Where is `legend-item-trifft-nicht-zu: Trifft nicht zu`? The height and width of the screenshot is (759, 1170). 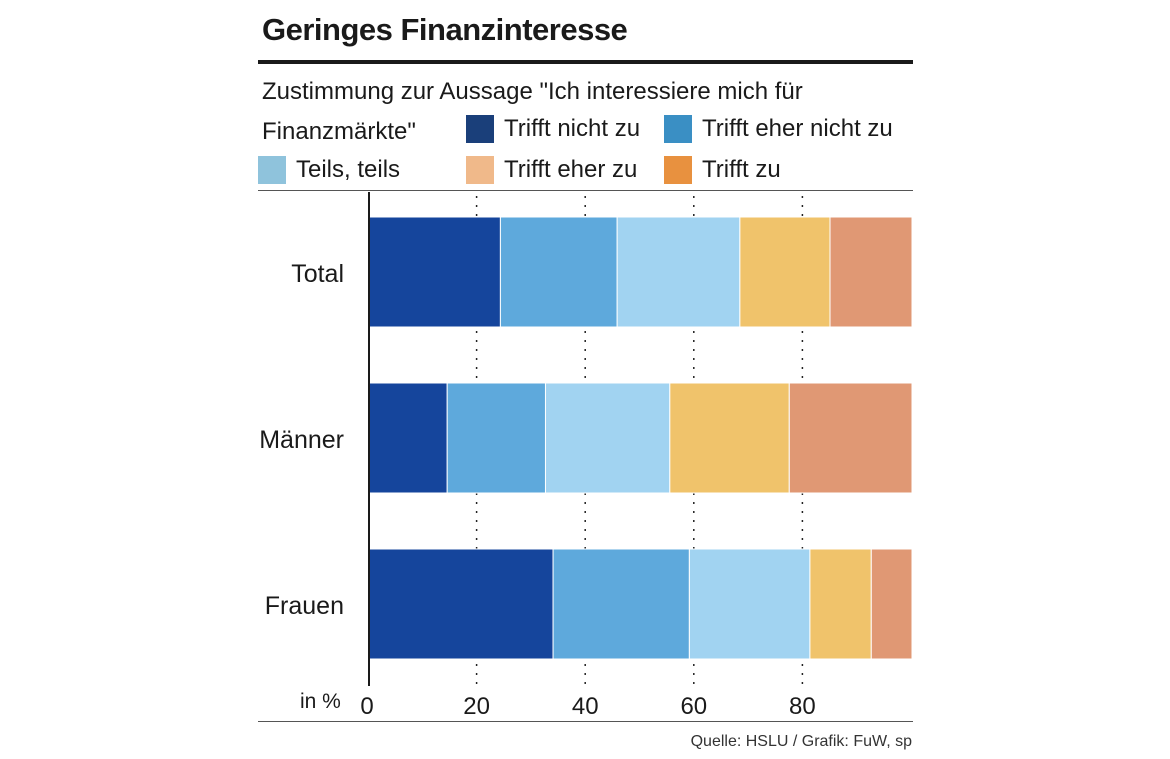 legend-item-trifft-nicht-zu: Trifft nicht zu is located at coordinates (553, 129).